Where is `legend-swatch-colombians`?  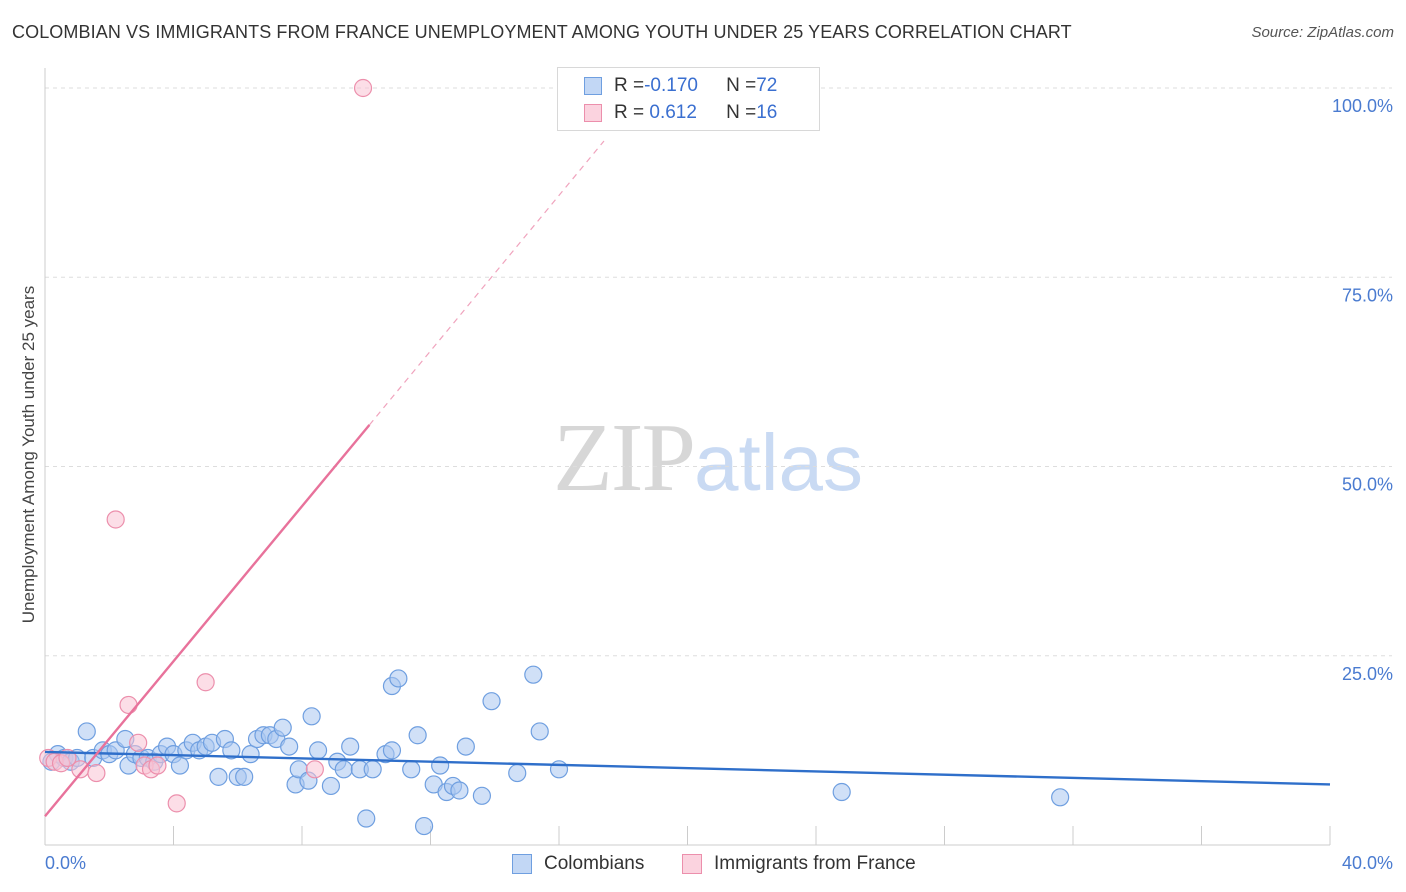 legend-swatch-colombians is located at coordinates (593, 86).